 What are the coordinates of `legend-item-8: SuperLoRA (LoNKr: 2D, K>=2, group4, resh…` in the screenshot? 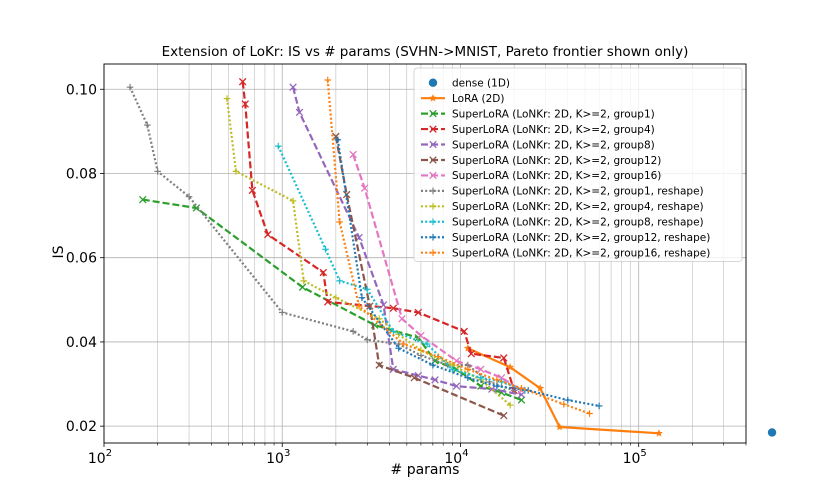 It's located at (562, 207).